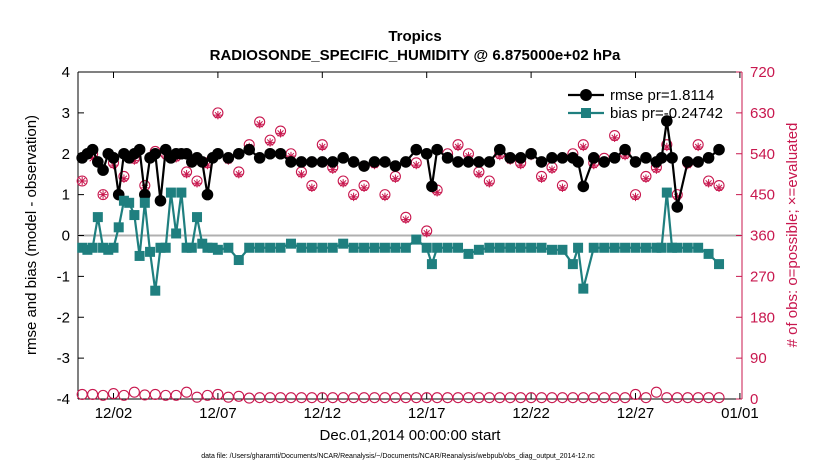  What do you see at coordinates (754, 399) in the screenshot?
I see `y2-tick-label: 0` at bounding box center [754, 399].